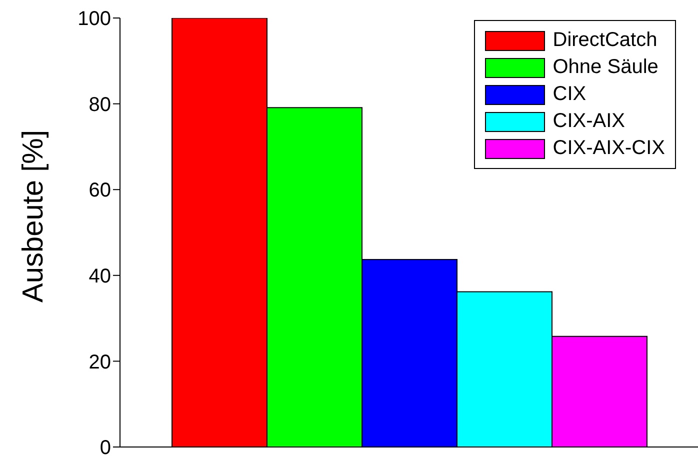 The height and width of the screenshot is (465, 698). I want to click on legend-label: Ohne Säule, so click(605, 67).